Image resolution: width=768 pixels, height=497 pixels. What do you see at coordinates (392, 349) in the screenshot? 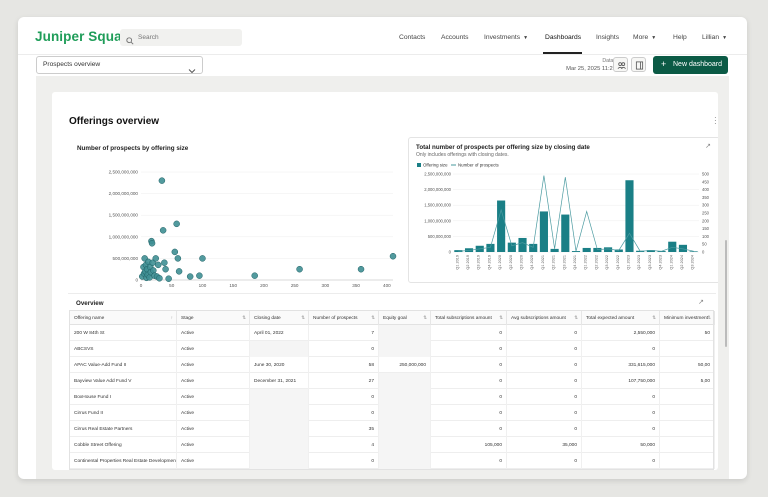
I see `table-row: ABCSVS Active 0 0 0 0` at bounding box center [392, 349].